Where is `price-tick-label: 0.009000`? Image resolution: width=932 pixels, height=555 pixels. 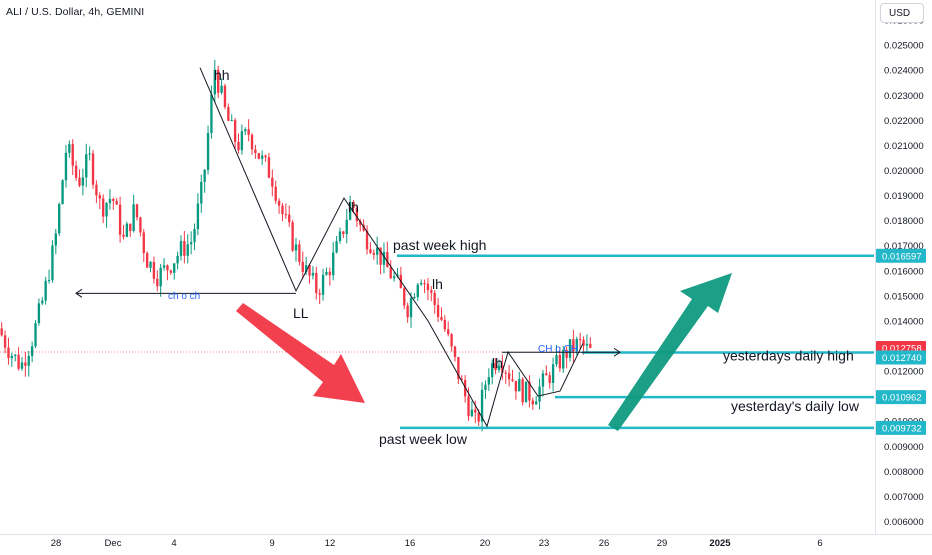
price-tick-label: 0.009000 is located at coordinates (904, 447).